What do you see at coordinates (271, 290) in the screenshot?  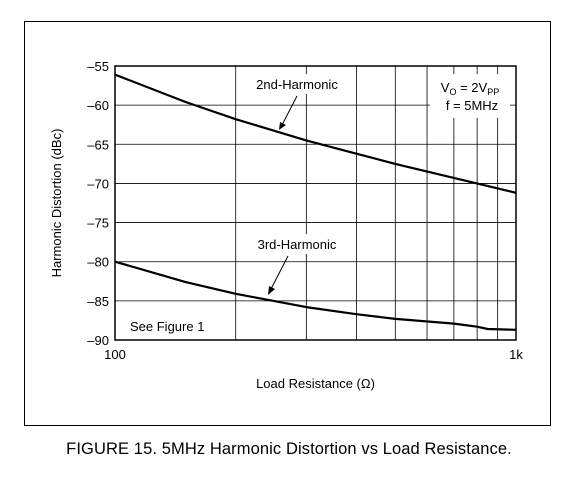 I see `arrowhead-3rd` at bounding box center [271, 290].